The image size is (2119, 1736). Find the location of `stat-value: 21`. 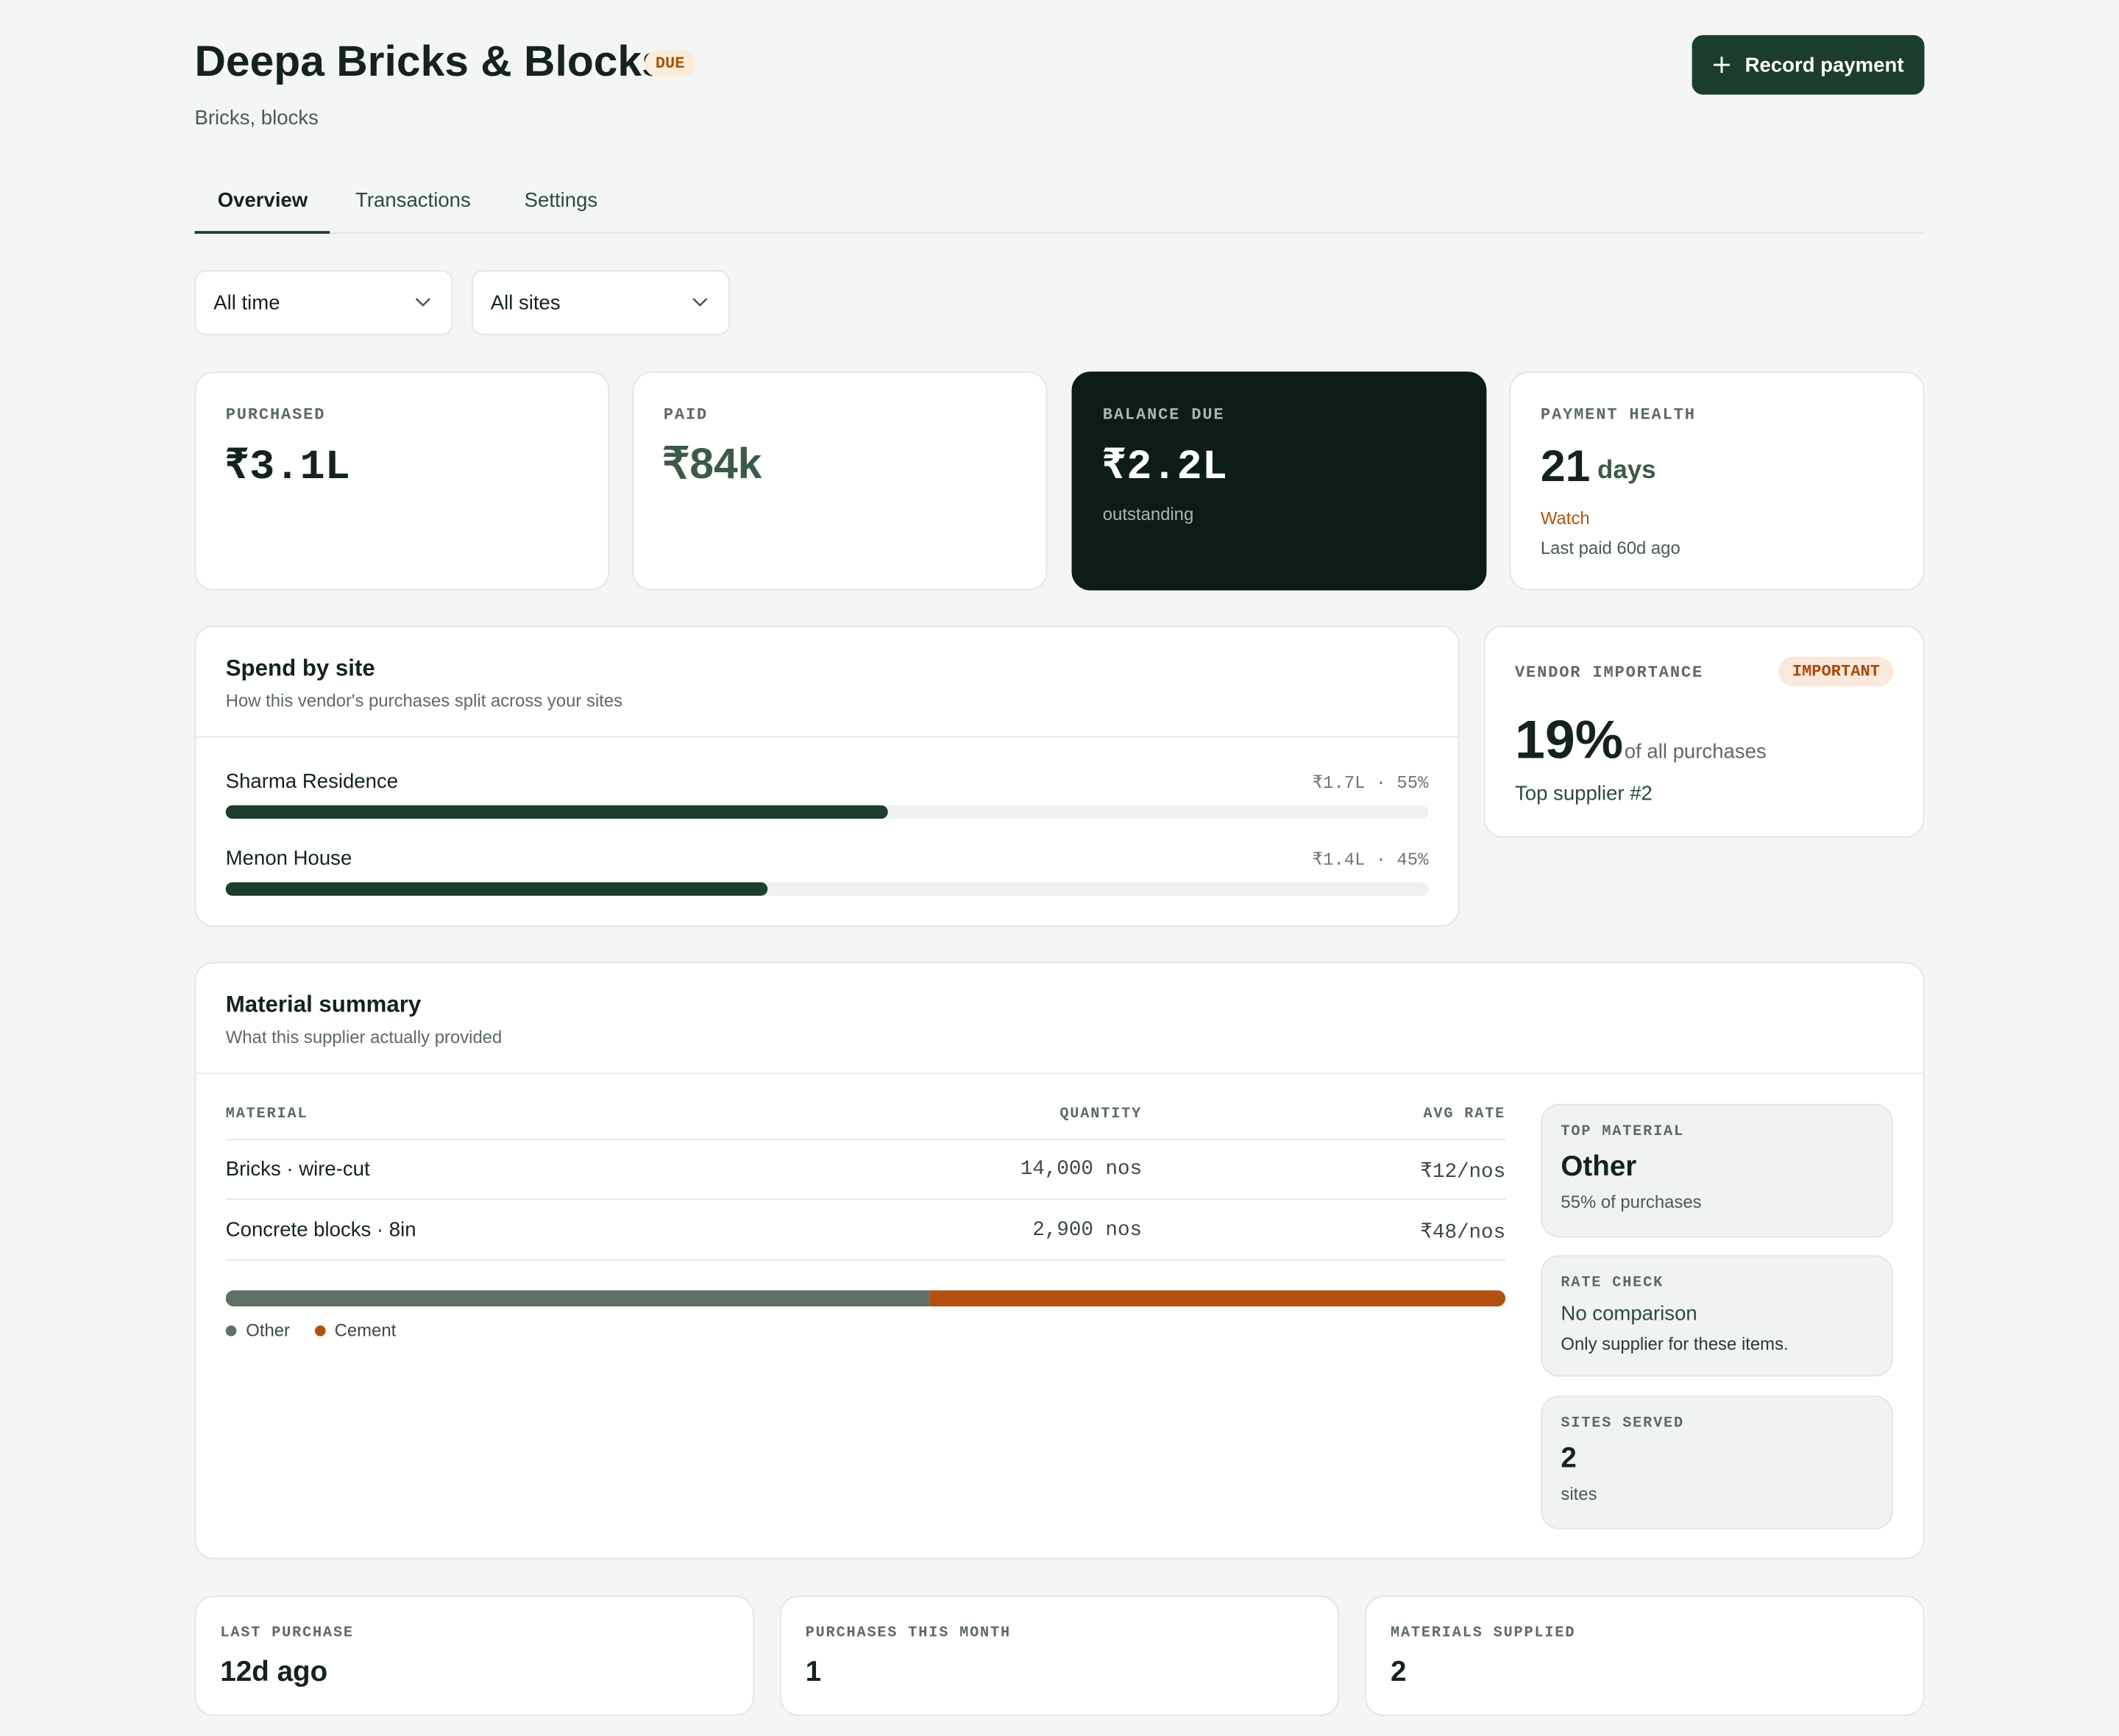

stat-value: 21 is located at coordinates (1565, 465).